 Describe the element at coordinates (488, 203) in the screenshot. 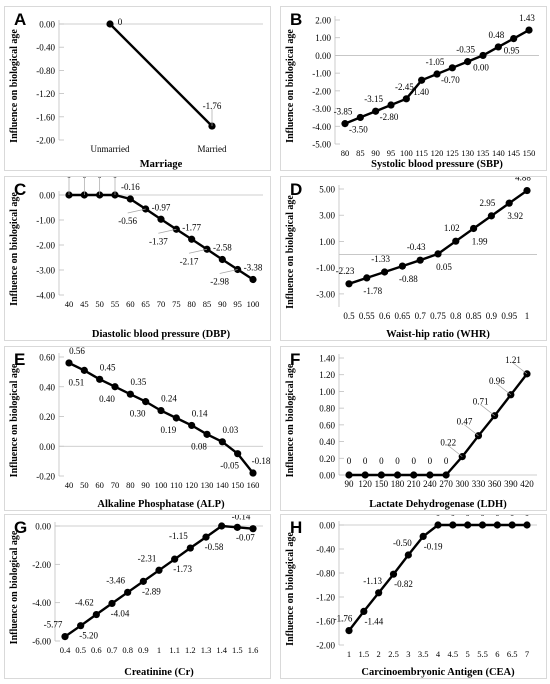

I see `data-label: 2.95` at that location.